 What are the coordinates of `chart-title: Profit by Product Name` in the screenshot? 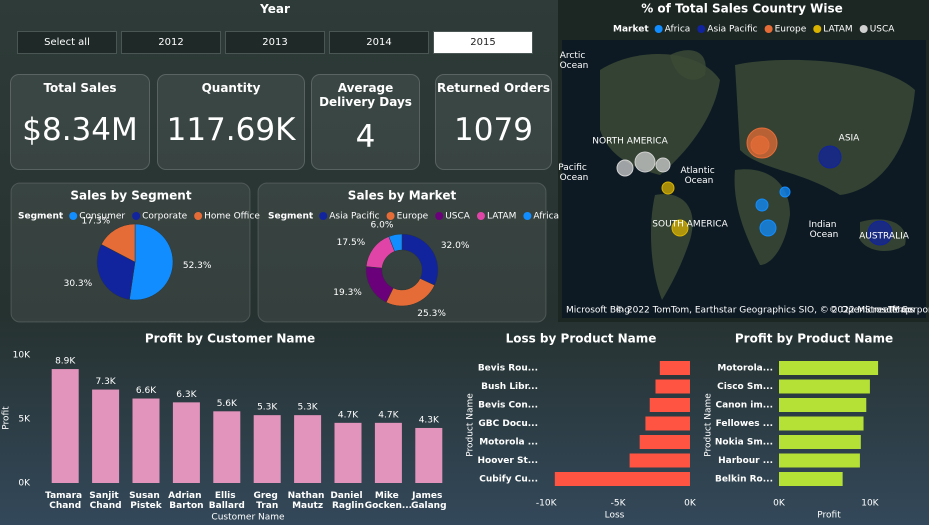 It's located at (814, 339).